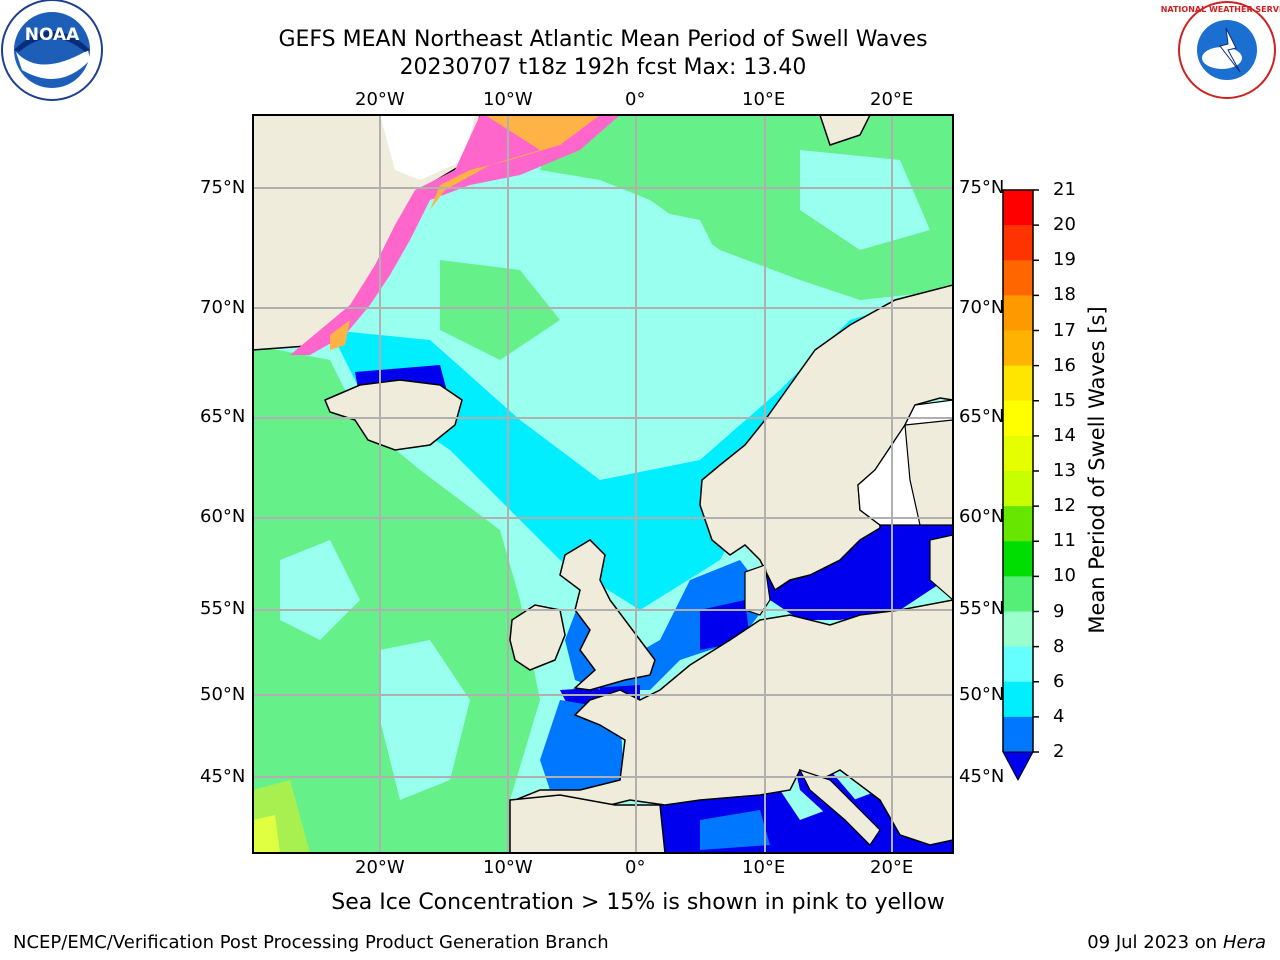  I want to click on colorbar, so click(1020, 485).